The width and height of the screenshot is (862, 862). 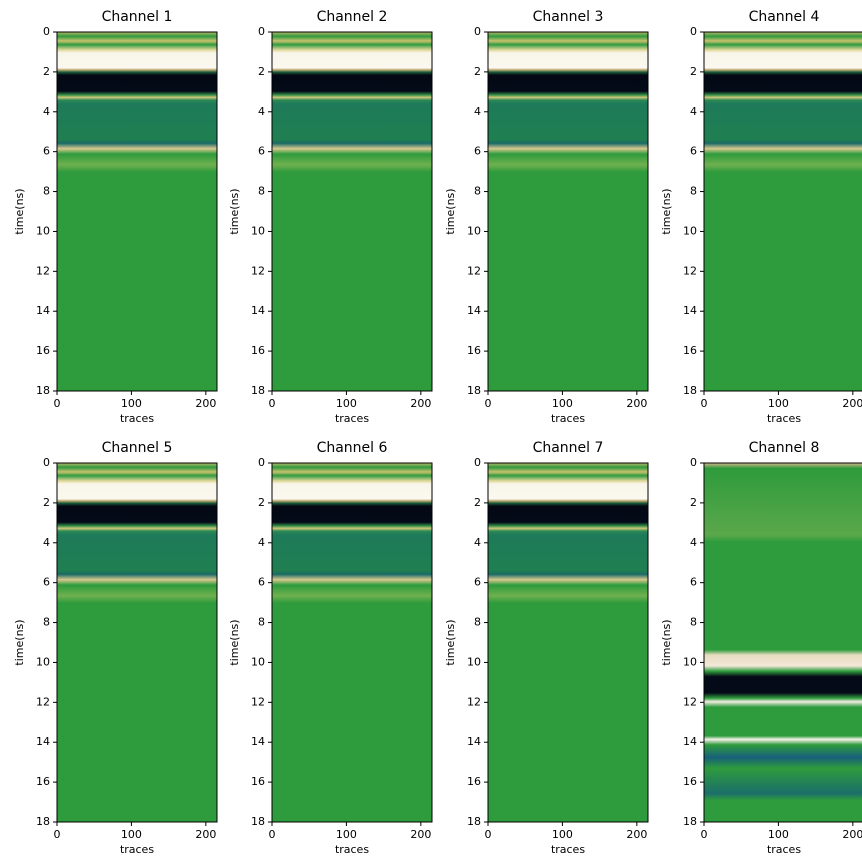 What do you see at coordinates (568, 448) in the screenshot?
I see `panel-title: Channel 7` at bounding box center [568, 448].